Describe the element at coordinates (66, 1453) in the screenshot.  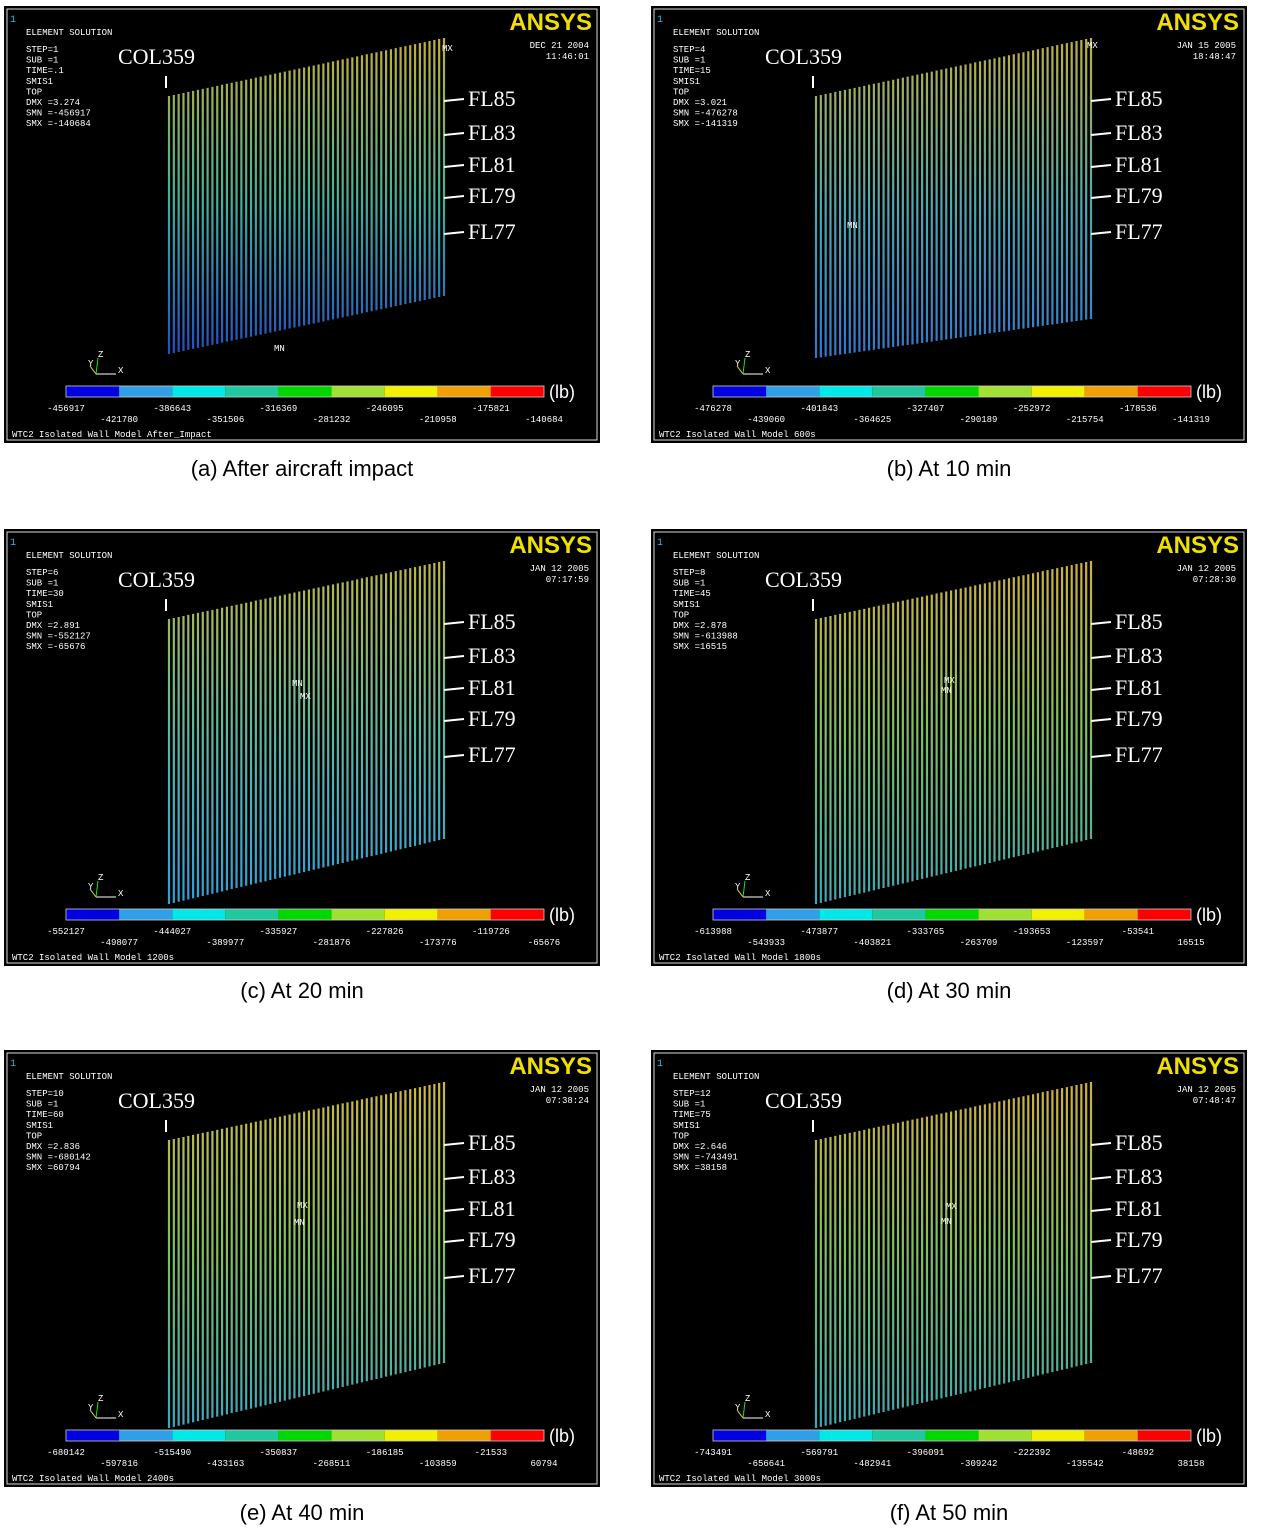
I see `legend-value: -680142` at that location.